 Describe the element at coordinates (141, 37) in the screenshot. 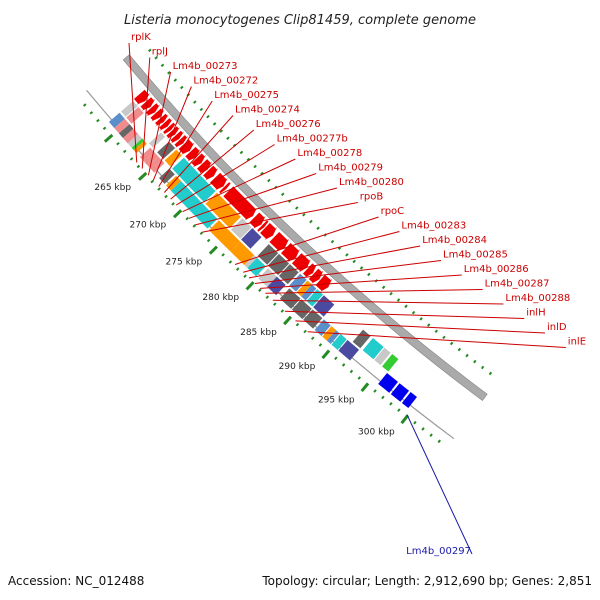

I see `gene-label: rplK` at that location.